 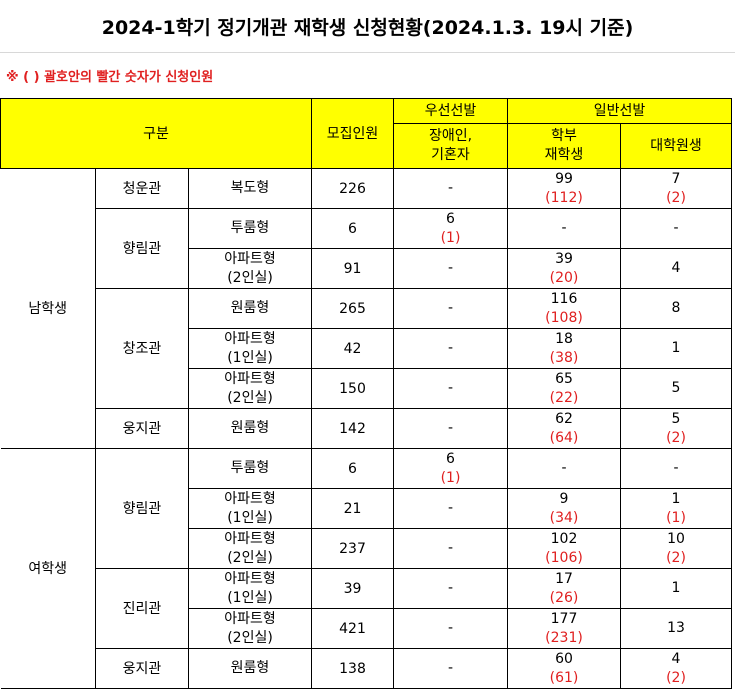 I want to click on page-title: 2024-1학기 정기개관 재학생 신청현황(2024.1.3. 19시 기준), so click(x=367, y=26).